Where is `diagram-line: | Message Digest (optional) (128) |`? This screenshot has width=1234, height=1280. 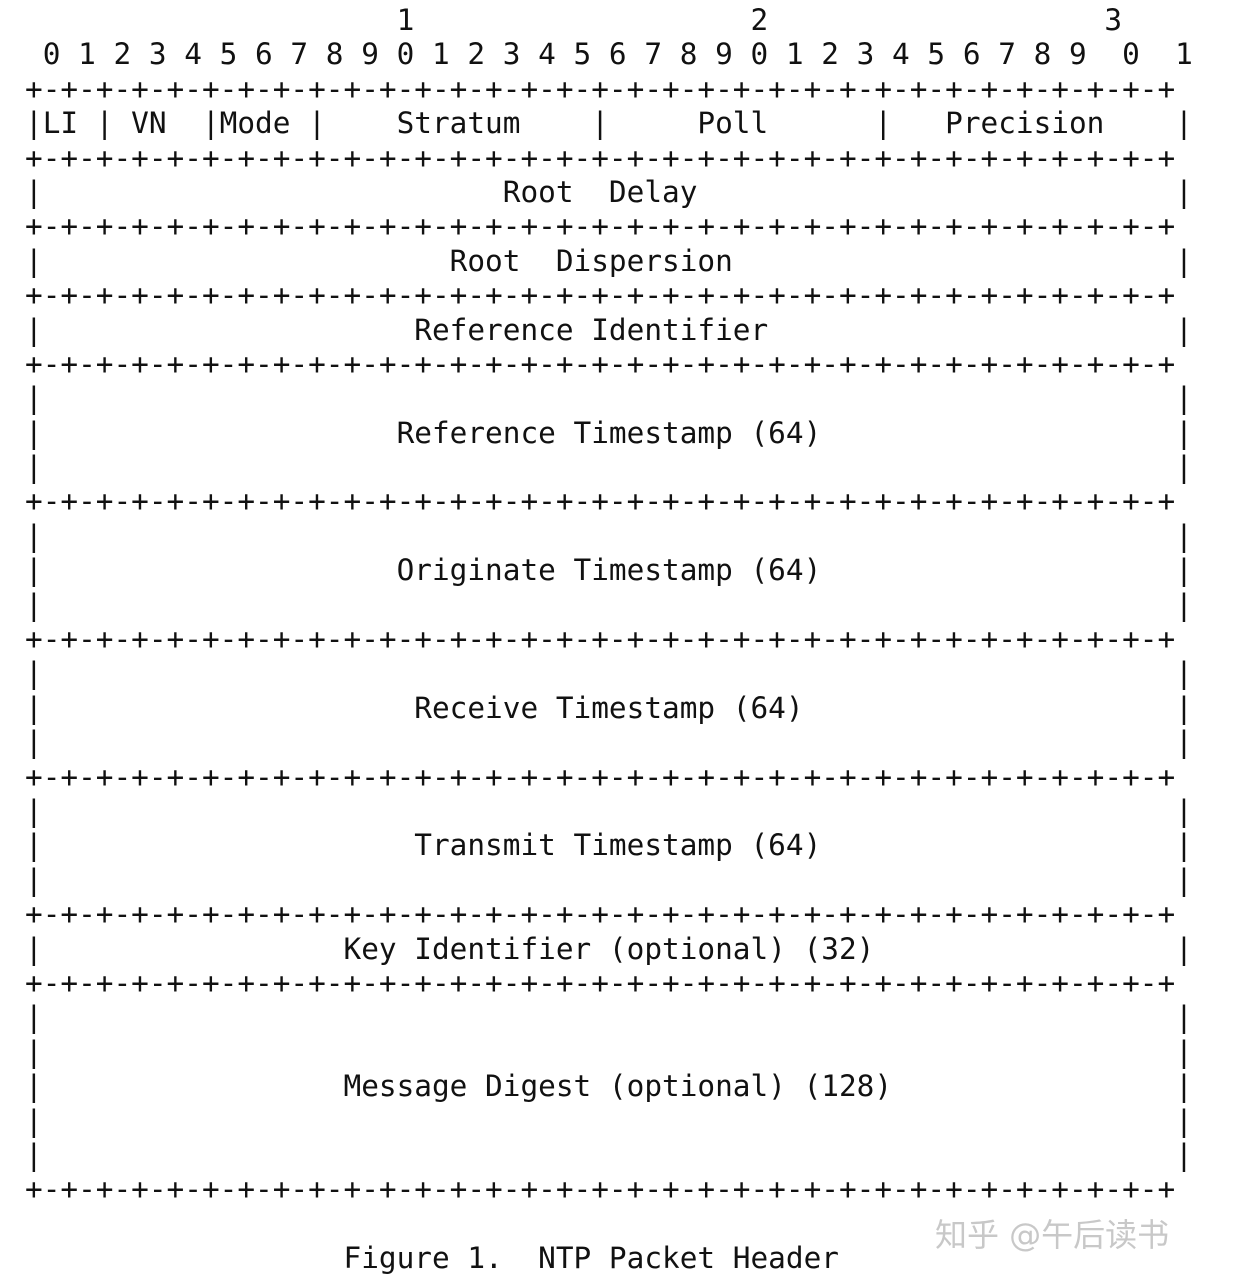
diagram-line: | Message Digest (optional) (128) | is located at coordinates (609, 1086).